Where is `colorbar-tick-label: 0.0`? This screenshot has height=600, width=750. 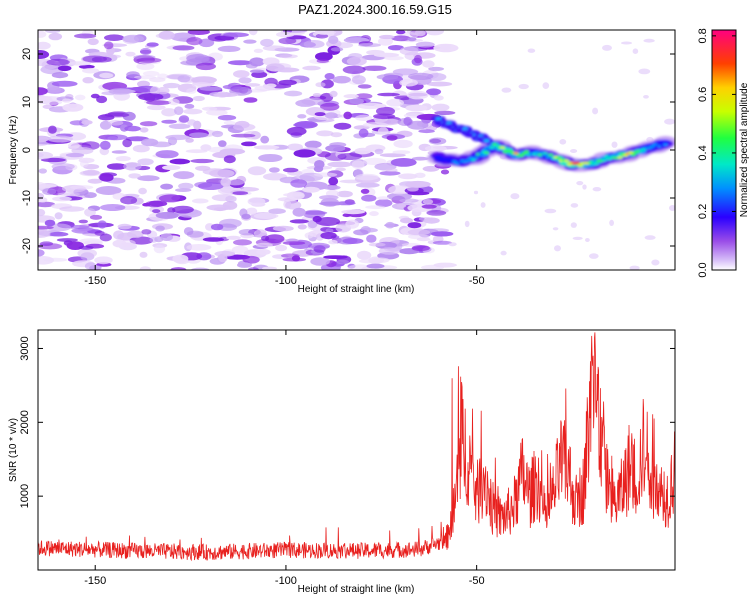
colorbar-tick-label: 0.0 is located at coordinates (703, 269).